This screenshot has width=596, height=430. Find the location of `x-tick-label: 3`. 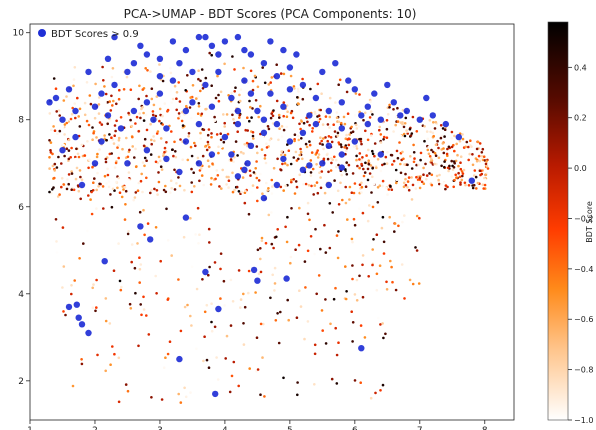

x-tick-label: 3 is located at coordinates (160, 428).